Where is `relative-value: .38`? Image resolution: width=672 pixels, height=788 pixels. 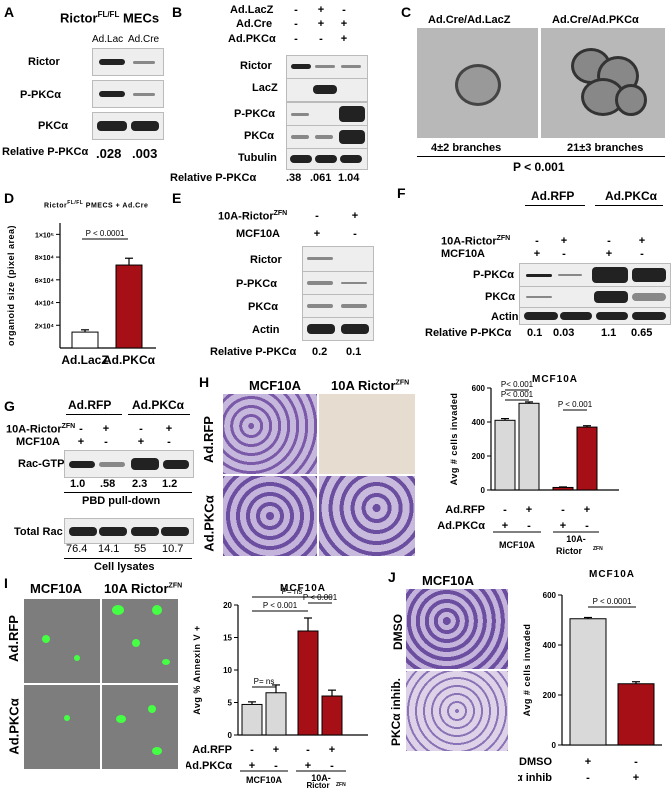 relative-value: .38 is located at coordinates (294, 178).